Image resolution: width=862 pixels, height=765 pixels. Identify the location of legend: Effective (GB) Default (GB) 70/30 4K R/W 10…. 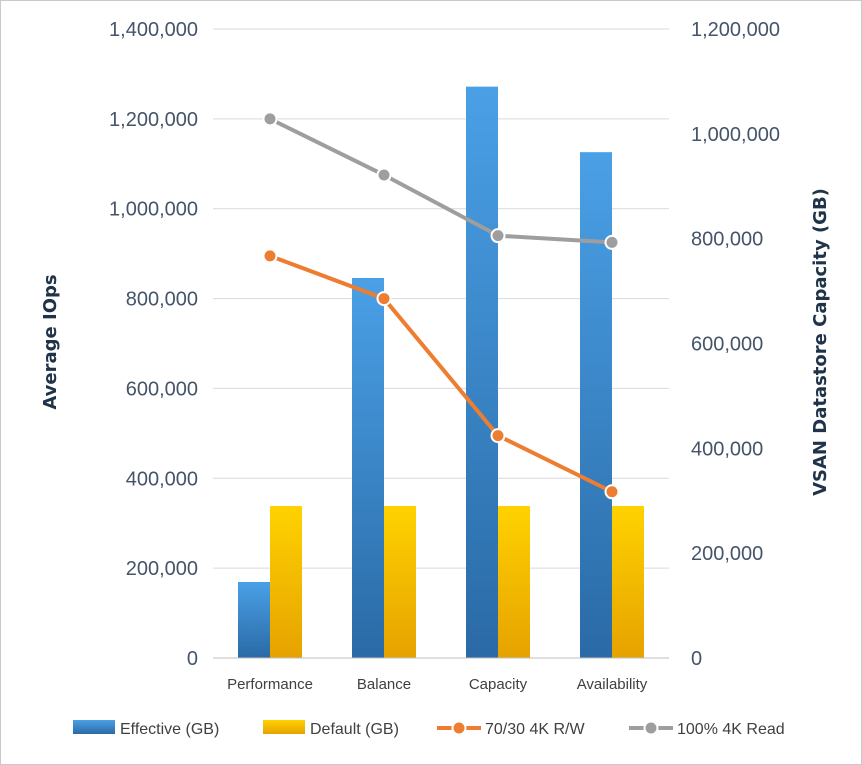
(429, 729).